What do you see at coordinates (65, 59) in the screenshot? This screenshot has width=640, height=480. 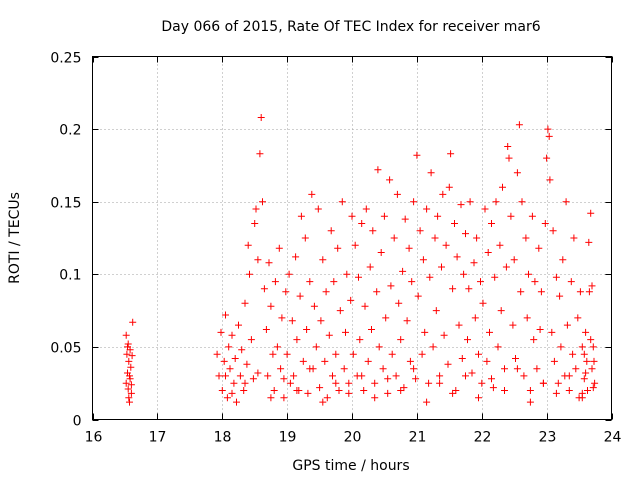 I see `y-tick-label: 0.25` at bounding box center [65, 59].